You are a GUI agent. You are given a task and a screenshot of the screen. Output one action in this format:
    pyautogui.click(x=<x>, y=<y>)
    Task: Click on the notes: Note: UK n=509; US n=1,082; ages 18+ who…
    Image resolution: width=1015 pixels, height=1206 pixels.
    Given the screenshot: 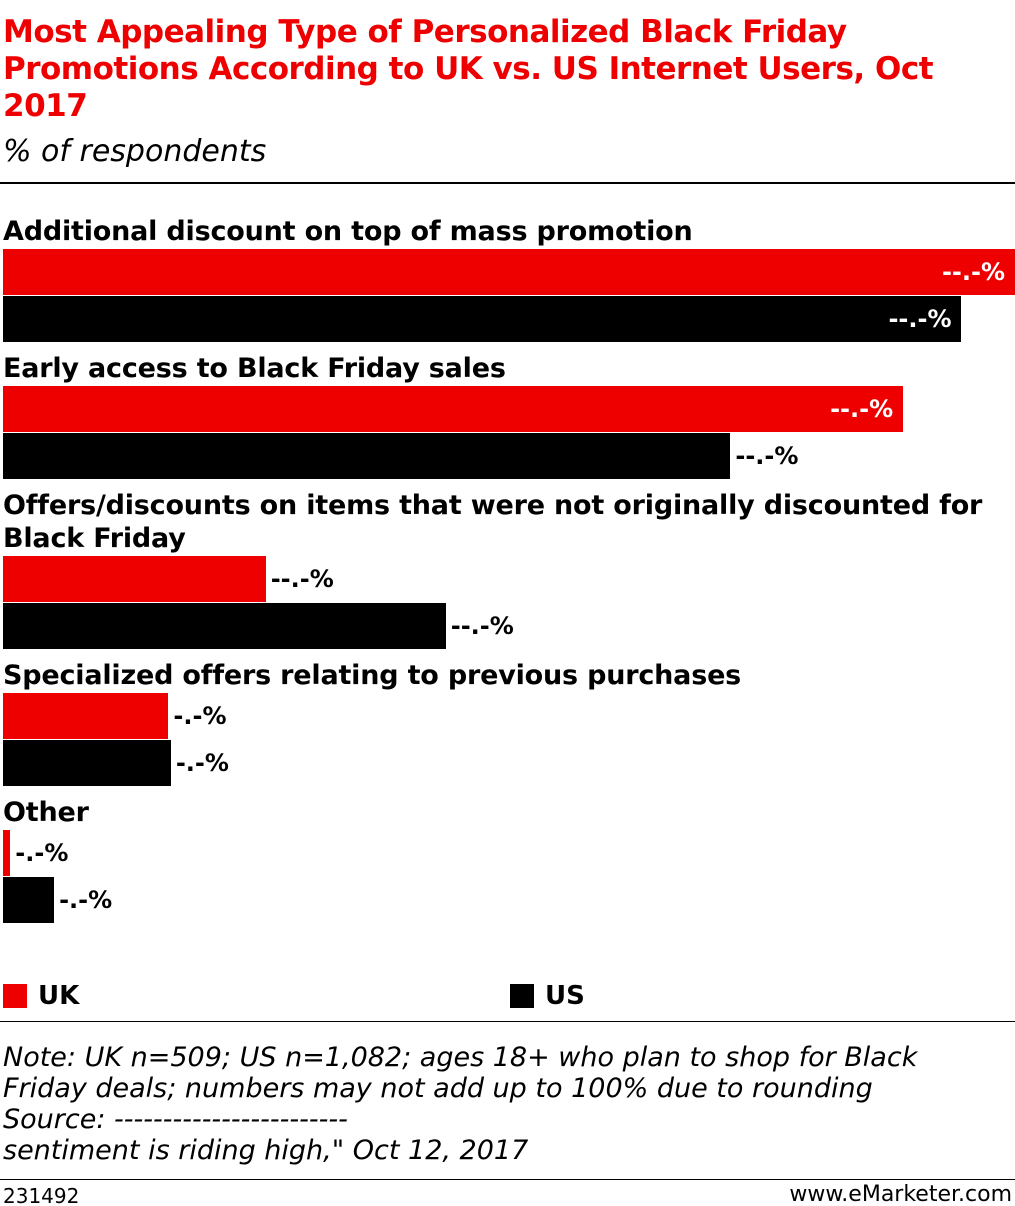 What is the action you would take?
    pyautogui.click(x=503, y=1104)
    